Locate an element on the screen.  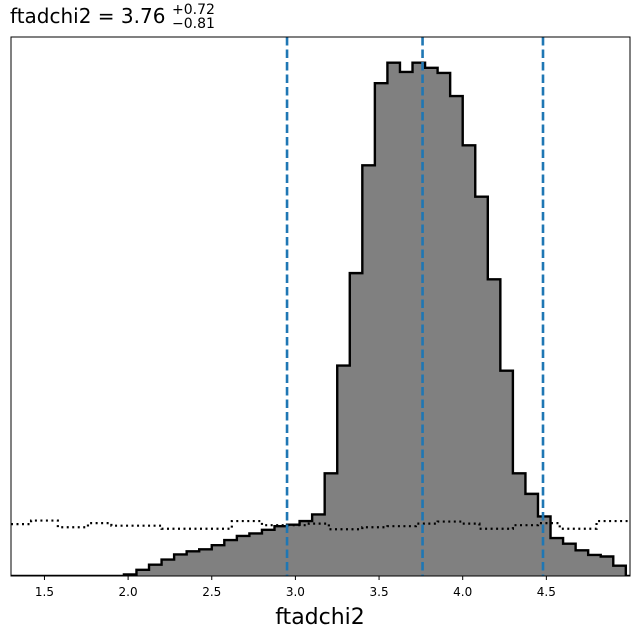
x-tick-label: 1.5 is located at coordinates (44, 592).